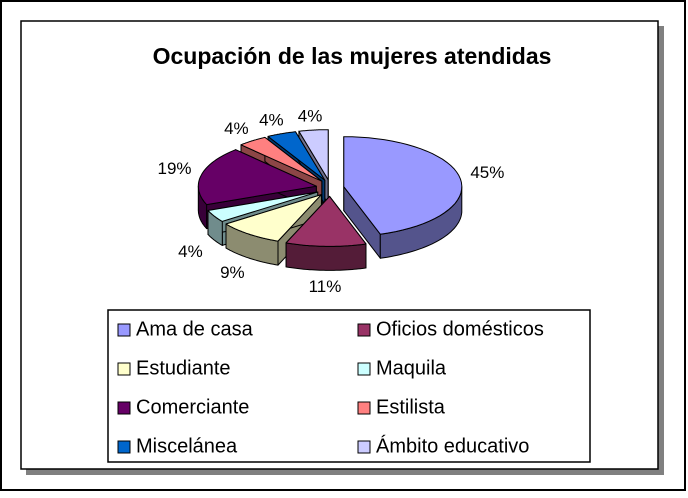 Image resolution: width=688 pixels, height=498 pixels. Describe the element at coordinates (195, 329) in the screenshot. I see `legend-label: Ama de casa` at that location.